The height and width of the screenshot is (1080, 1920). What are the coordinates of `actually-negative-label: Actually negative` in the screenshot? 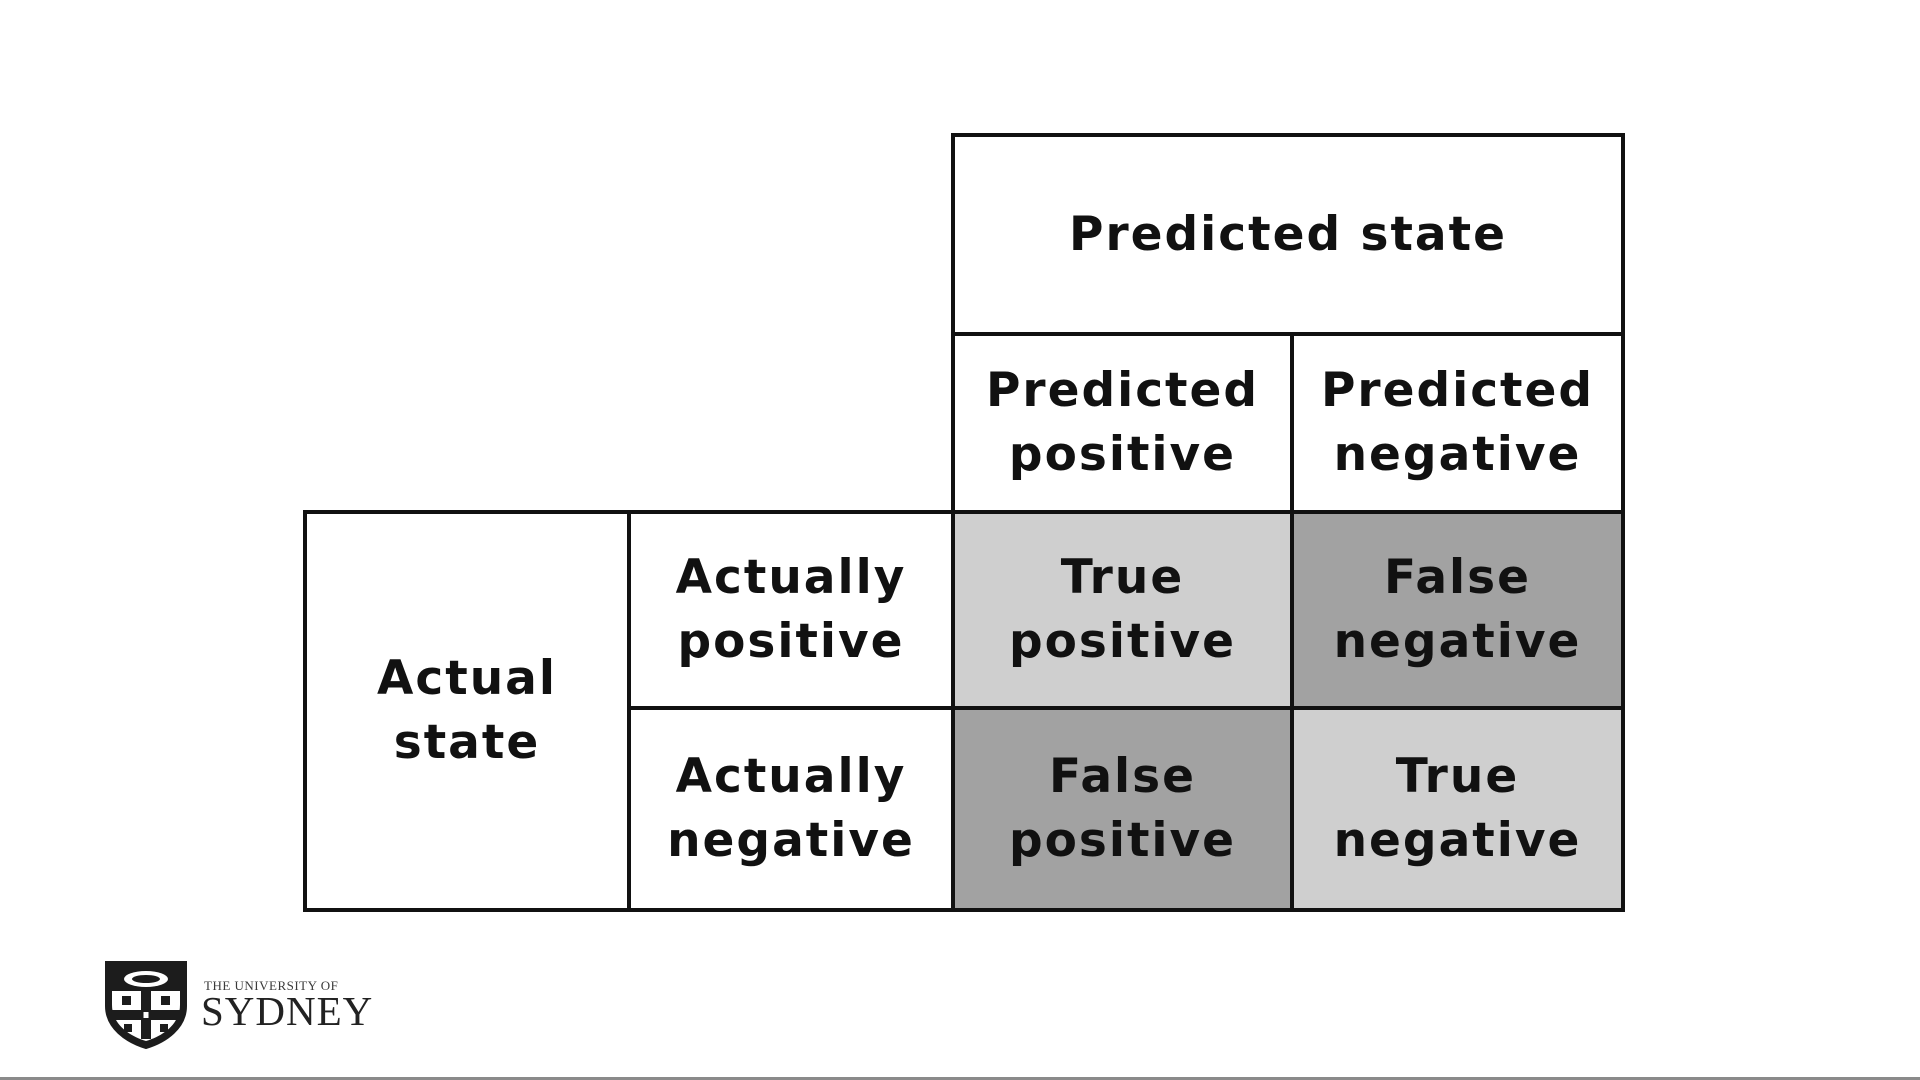 It's located at (791, 808).